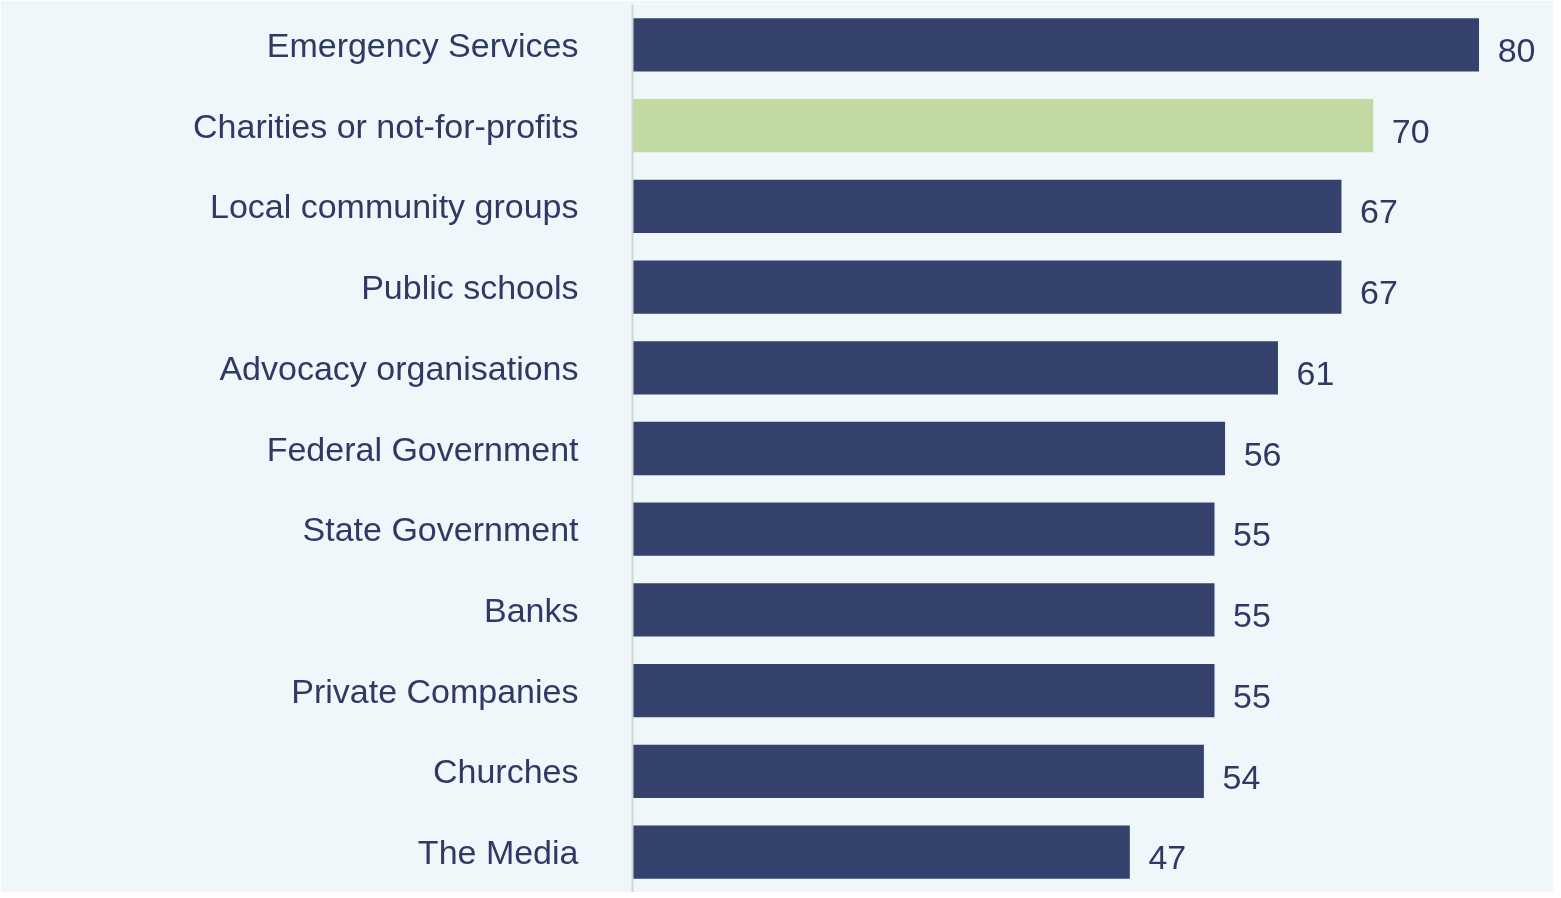 The height and width of the screenshot is (898, 1561). Describe the element at coordinates (1315, 372) in the screenshot. I see `data-label: 61` at that location.